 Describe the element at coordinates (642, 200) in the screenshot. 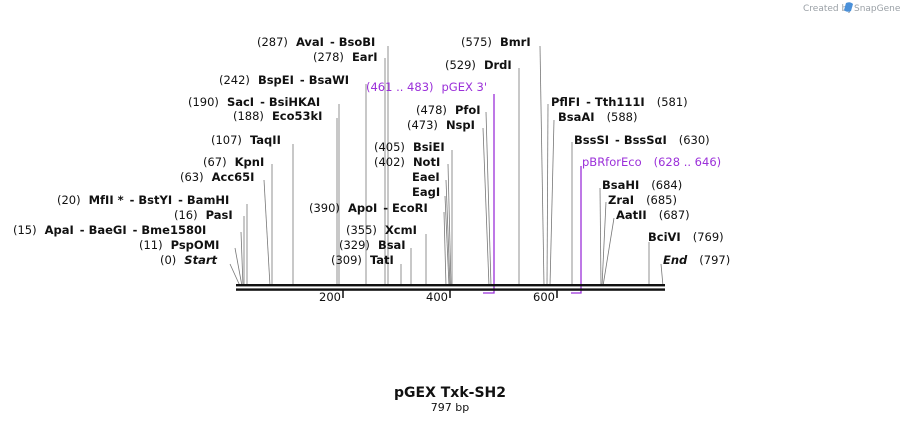

I see `site-label-zrai: ZraI (685)` at that location.